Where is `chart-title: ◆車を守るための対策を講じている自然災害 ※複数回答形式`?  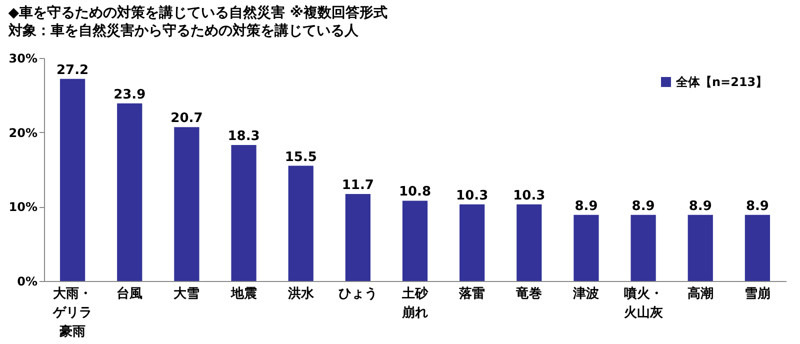 chart-title: ◆車を守るための対策を講じている自然災害 ※複数回答形式 is located at coordinates (198, 12).